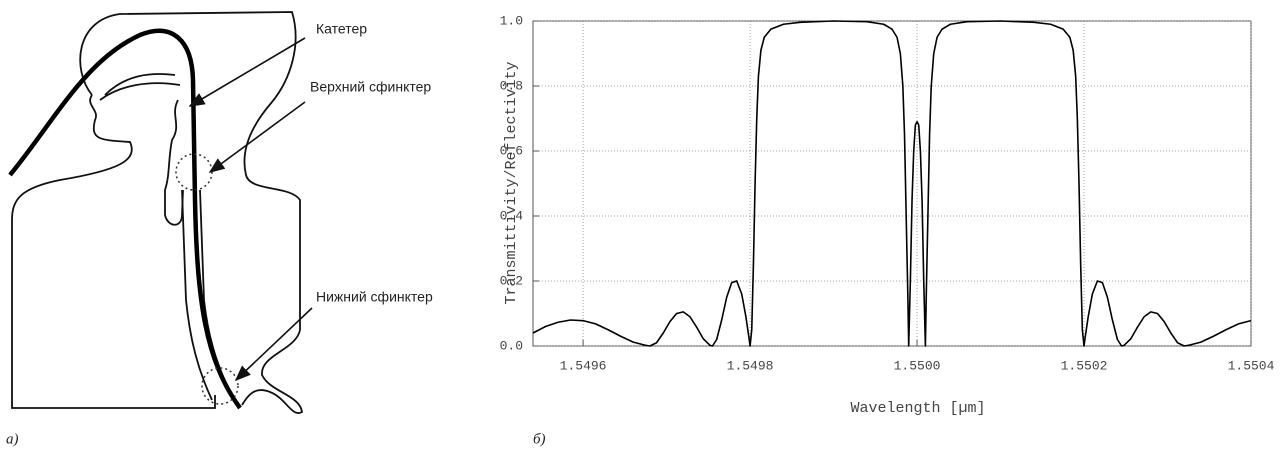  What do you see at coordinates (72, 157) in the screenshot?
I see `face-outline` at bounding box center [72, 157].